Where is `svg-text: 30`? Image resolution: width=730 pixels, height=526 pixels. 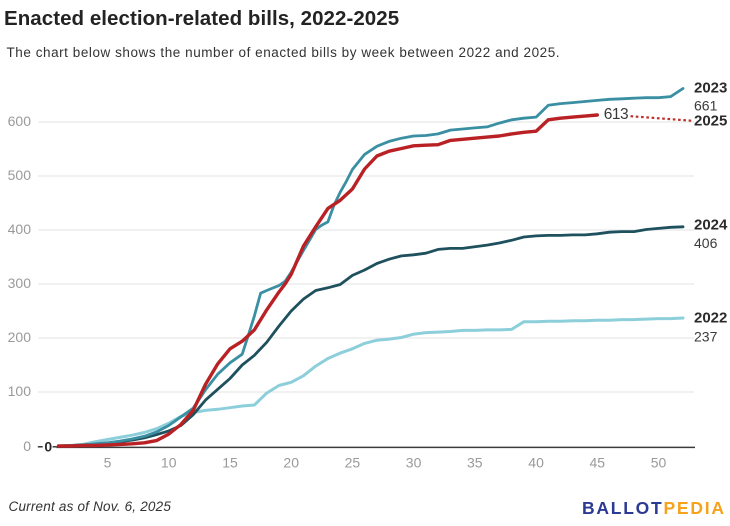
svg-text: 30 is located at coordinates (414, 463).